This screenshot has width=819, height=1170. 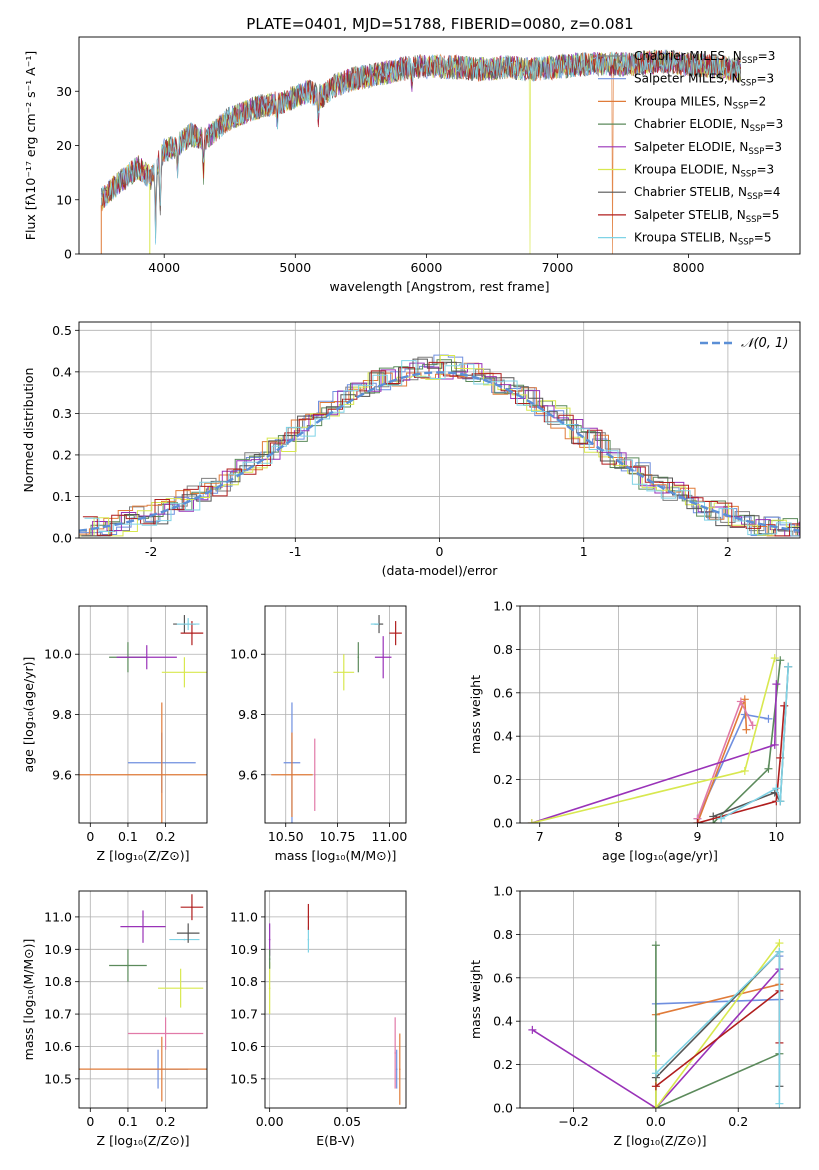 What do you see at coordinates (295, 267) in the screenshot?
I see `x-tick-label: 5000` at bounding box center [295, 267].